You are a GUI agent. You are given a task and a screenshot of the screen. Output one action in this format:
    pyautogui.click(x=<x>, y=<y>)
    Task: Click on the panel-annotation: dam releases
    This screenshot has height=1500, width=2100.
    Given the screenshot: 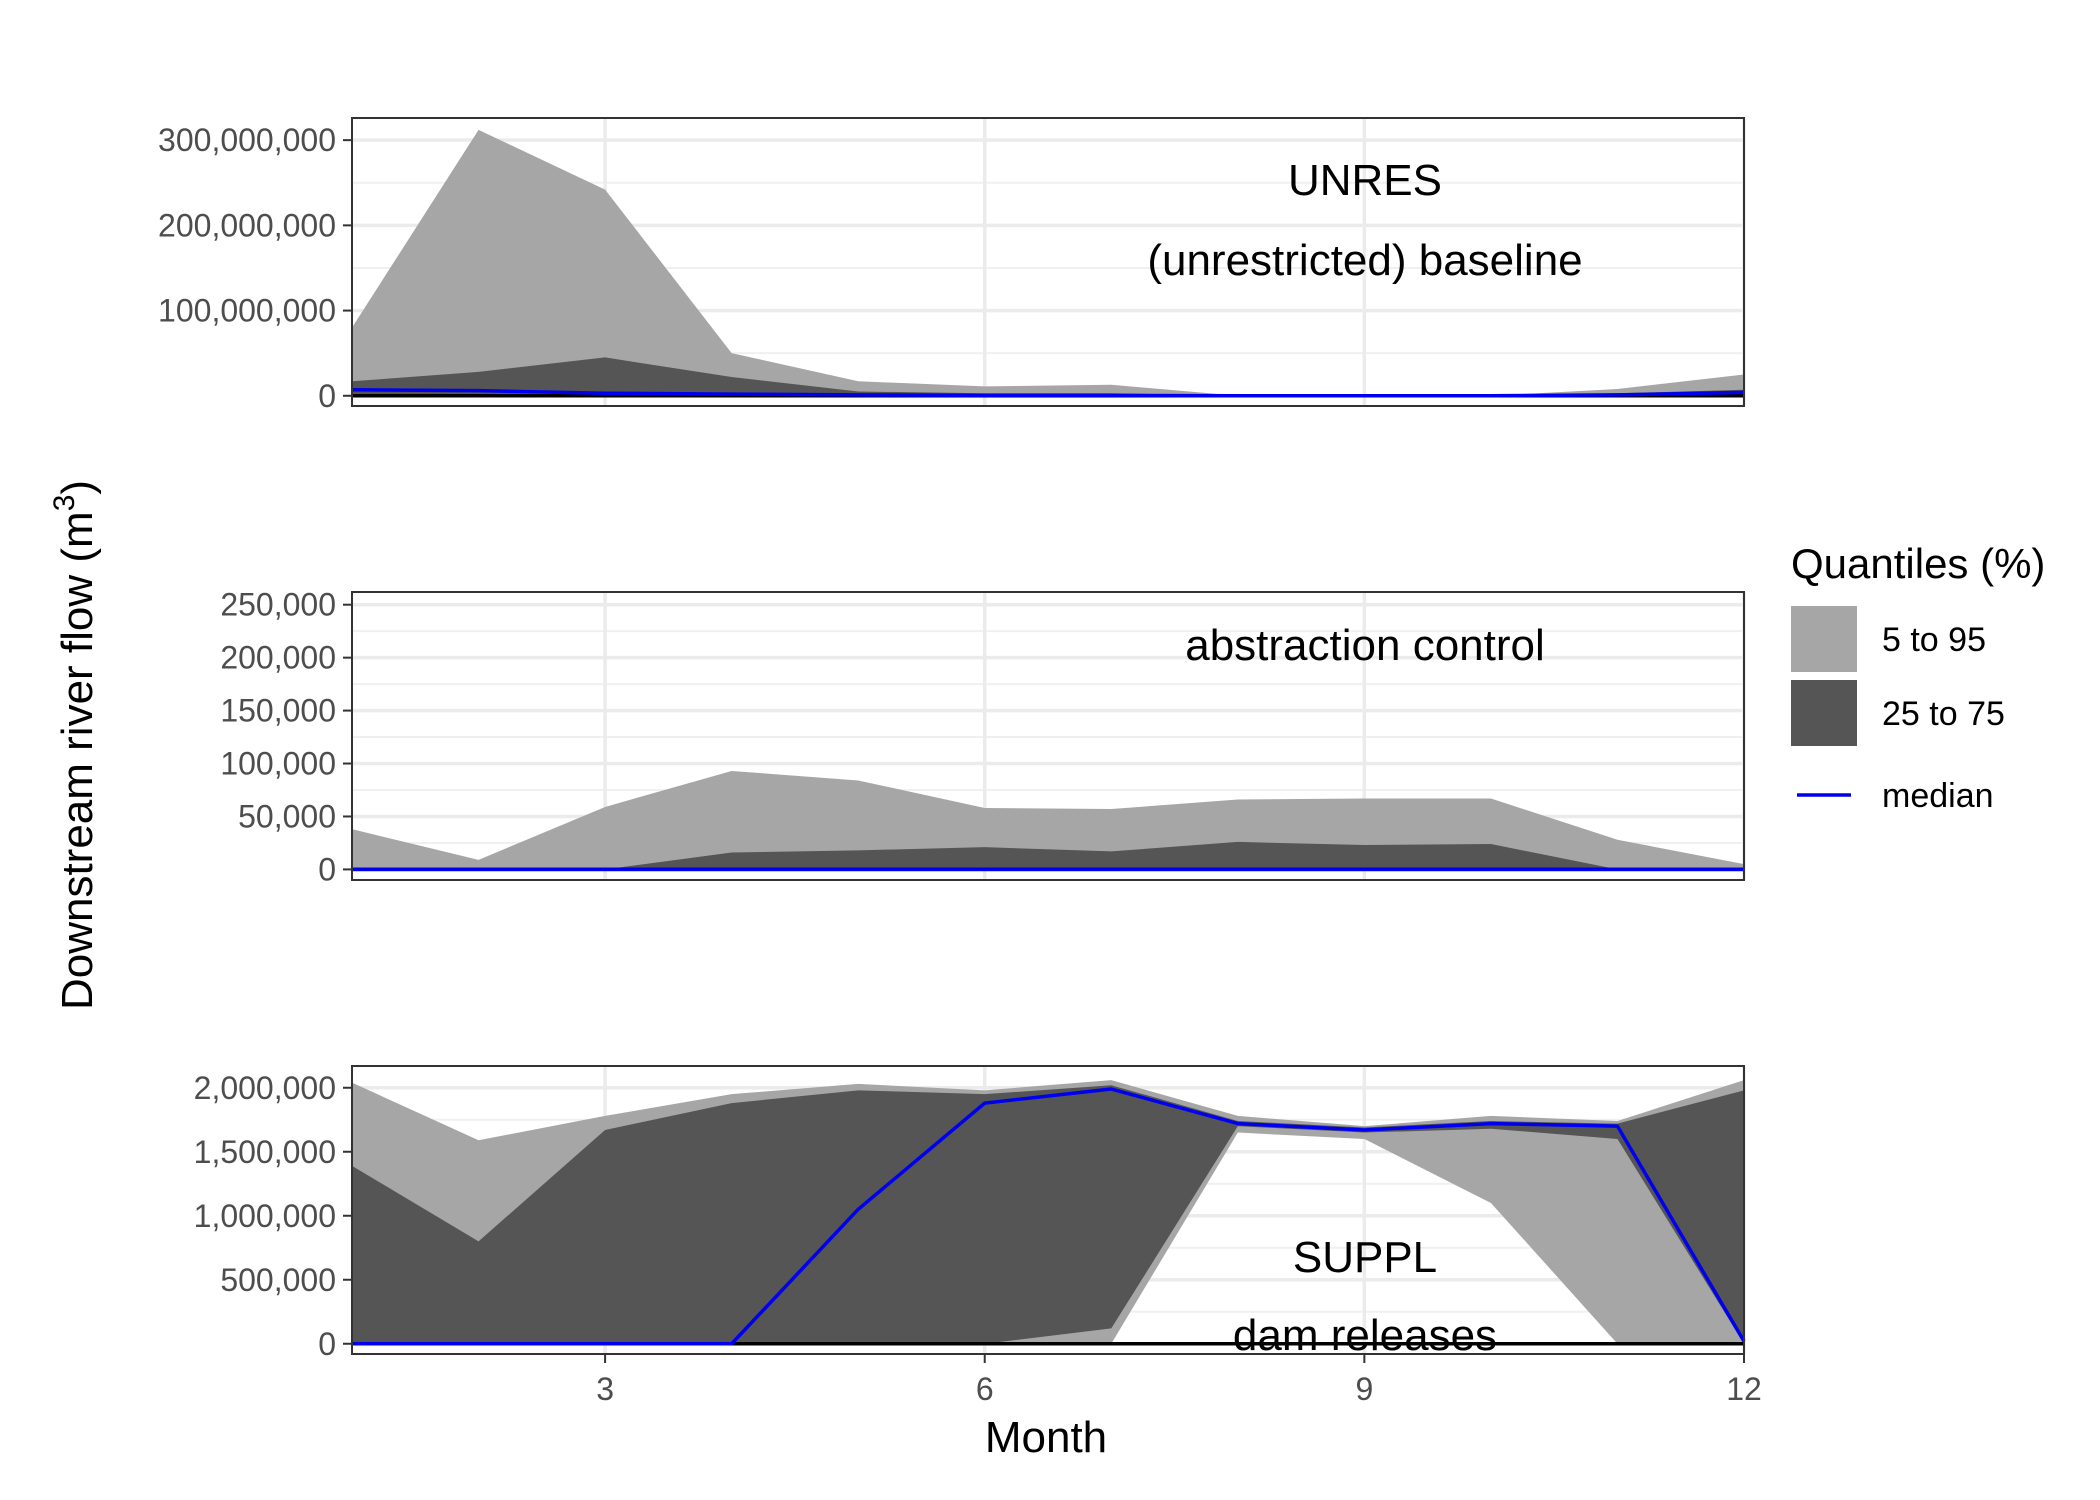 What is the action you would take?
    pyautogui.click(x=1365, y=1335)
    